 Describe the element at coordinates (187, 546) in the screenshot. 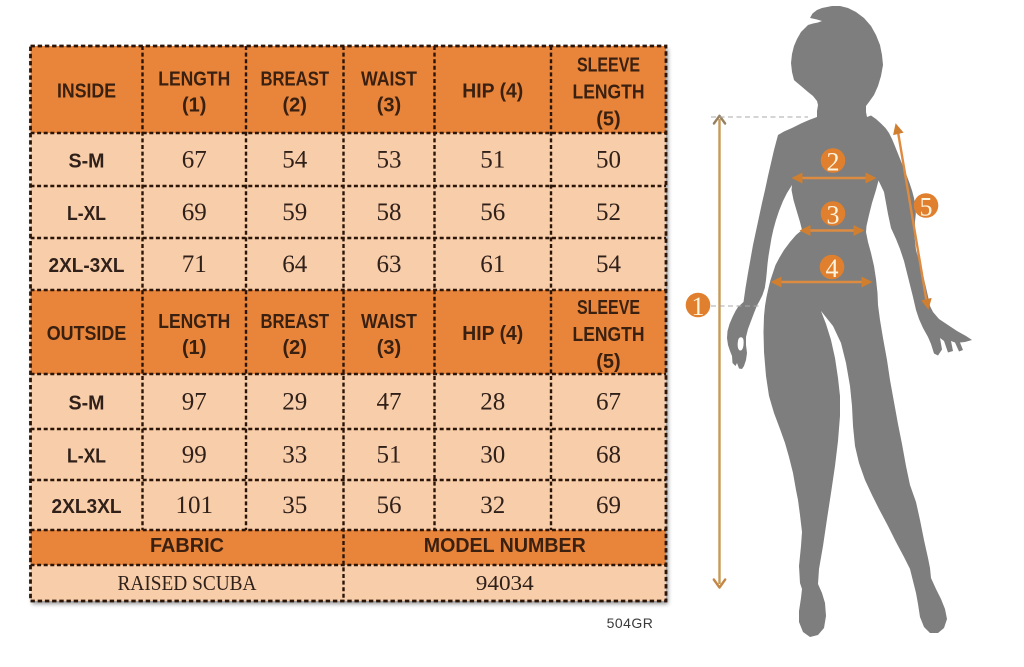

I see `svg-text: FABRIC` at that location.